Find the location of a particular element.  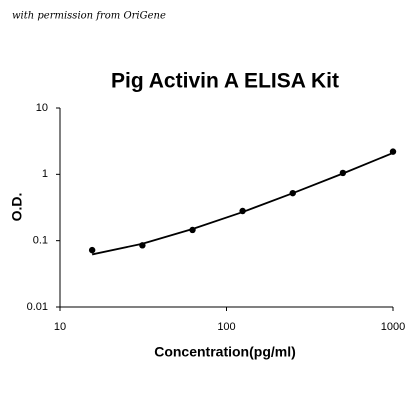

y-axis-label: O.D. is located at coordinates (17, 207).